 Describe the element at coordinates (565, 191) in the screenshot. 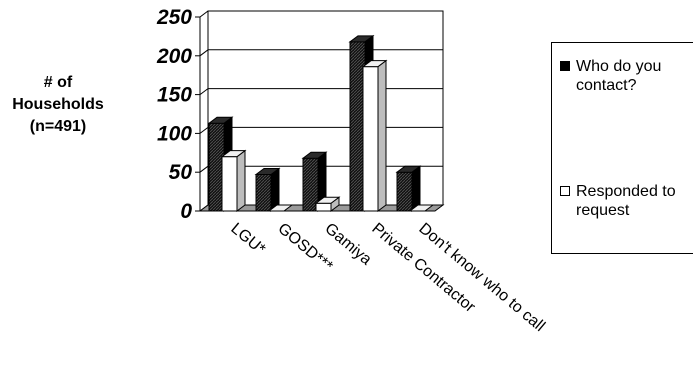

I see `legend-swatch-responded` at that location.